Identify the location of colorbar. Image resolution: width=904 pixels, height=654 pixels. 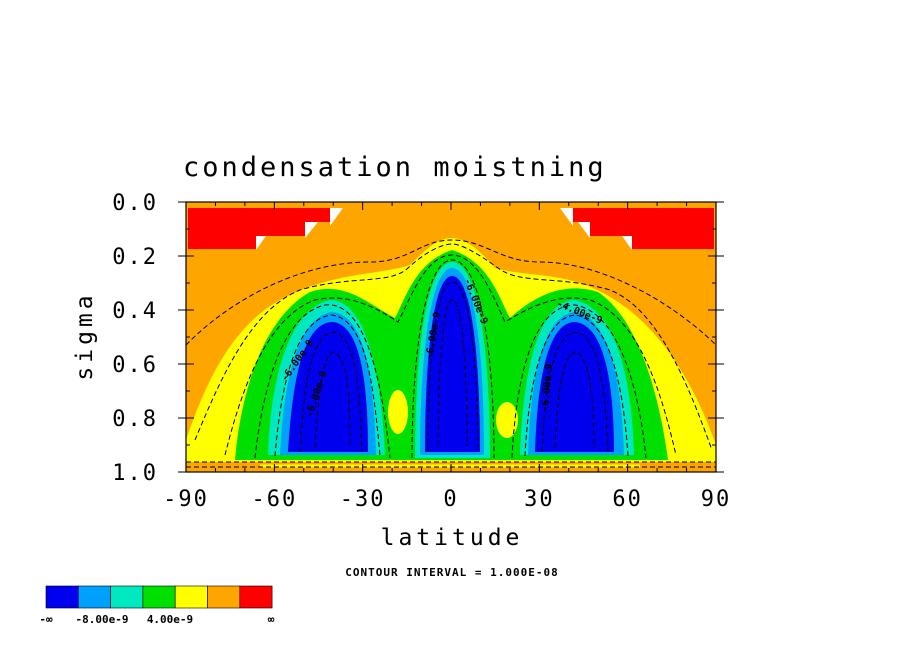
(159, 597).